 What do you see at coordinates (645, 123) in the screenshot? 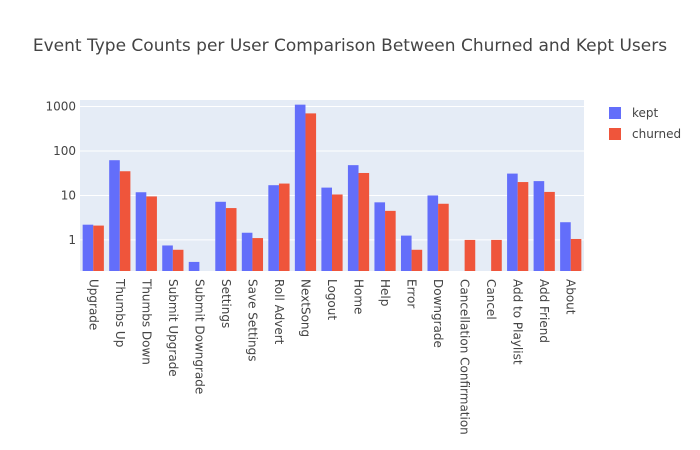
I see `legend: kept churned` at bounding box center [645, 123].